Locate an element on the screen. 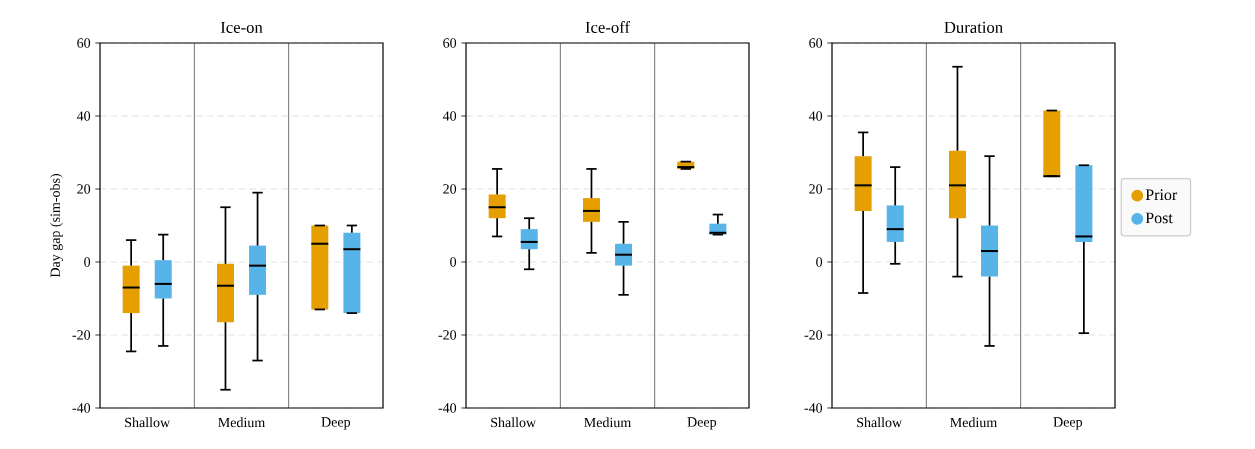 Image resolution: width=1255 pixels, height=449 pixels. chart-title: Duration is located at coordinates (973, 27).